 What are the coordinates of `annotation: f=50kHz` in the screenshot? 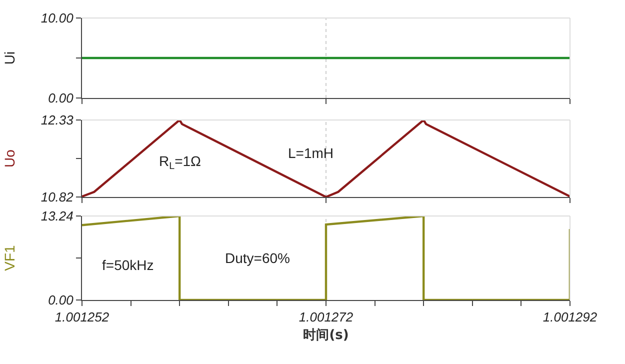 It's located at (128, 265).